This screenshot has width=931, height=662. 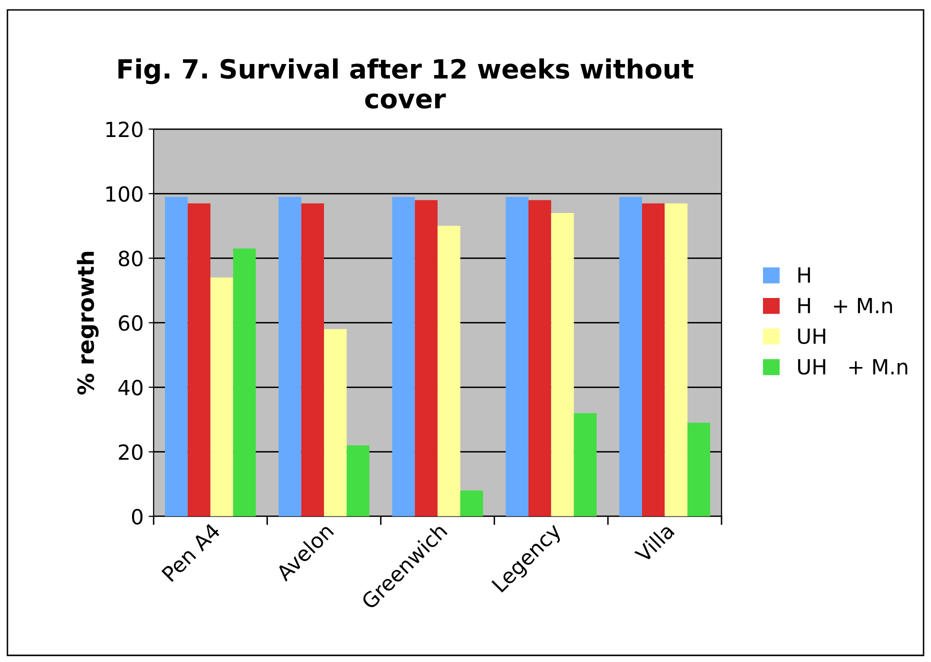 What do you see at coordinates (406, 83) in the screenshot?
I see `chart-title: Fig. 7. Survival after 12 weeks without cover` at bounding box center [406, 83].